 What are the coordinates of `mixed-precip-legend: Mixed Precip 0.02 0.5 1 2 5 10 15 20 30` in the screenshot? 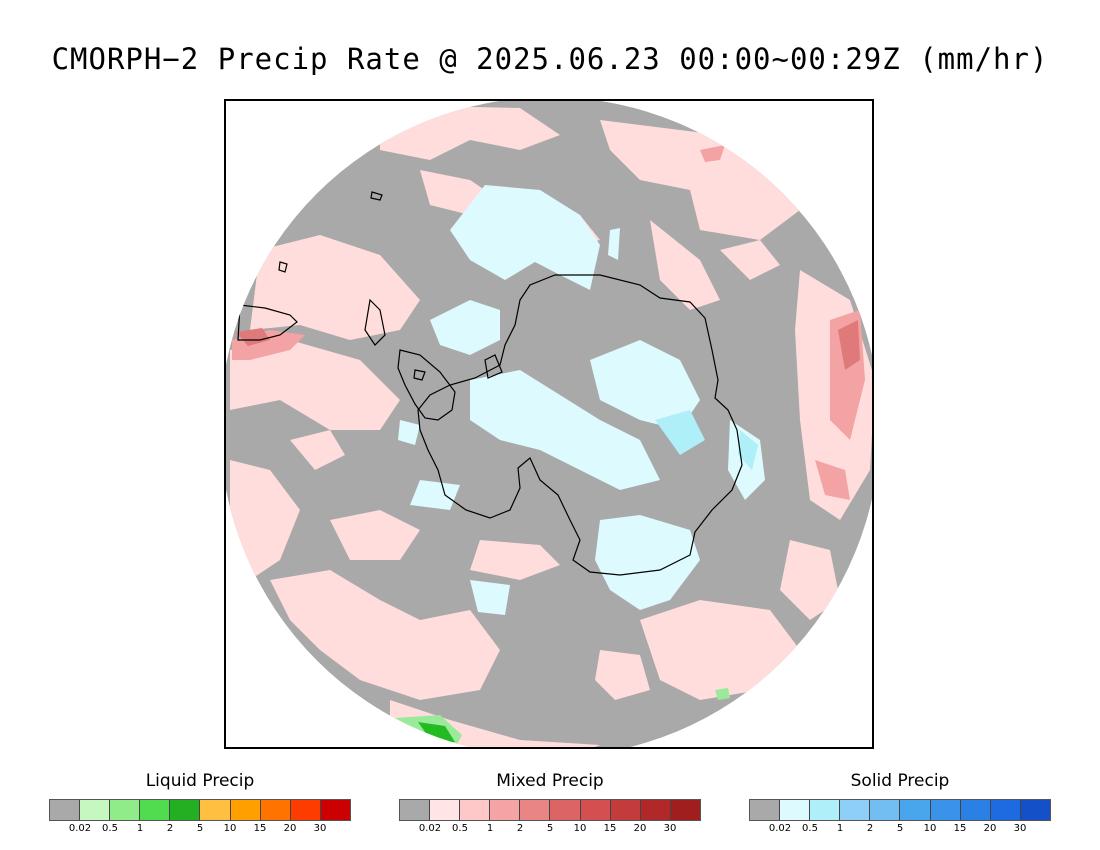 It's located at (550, 803).